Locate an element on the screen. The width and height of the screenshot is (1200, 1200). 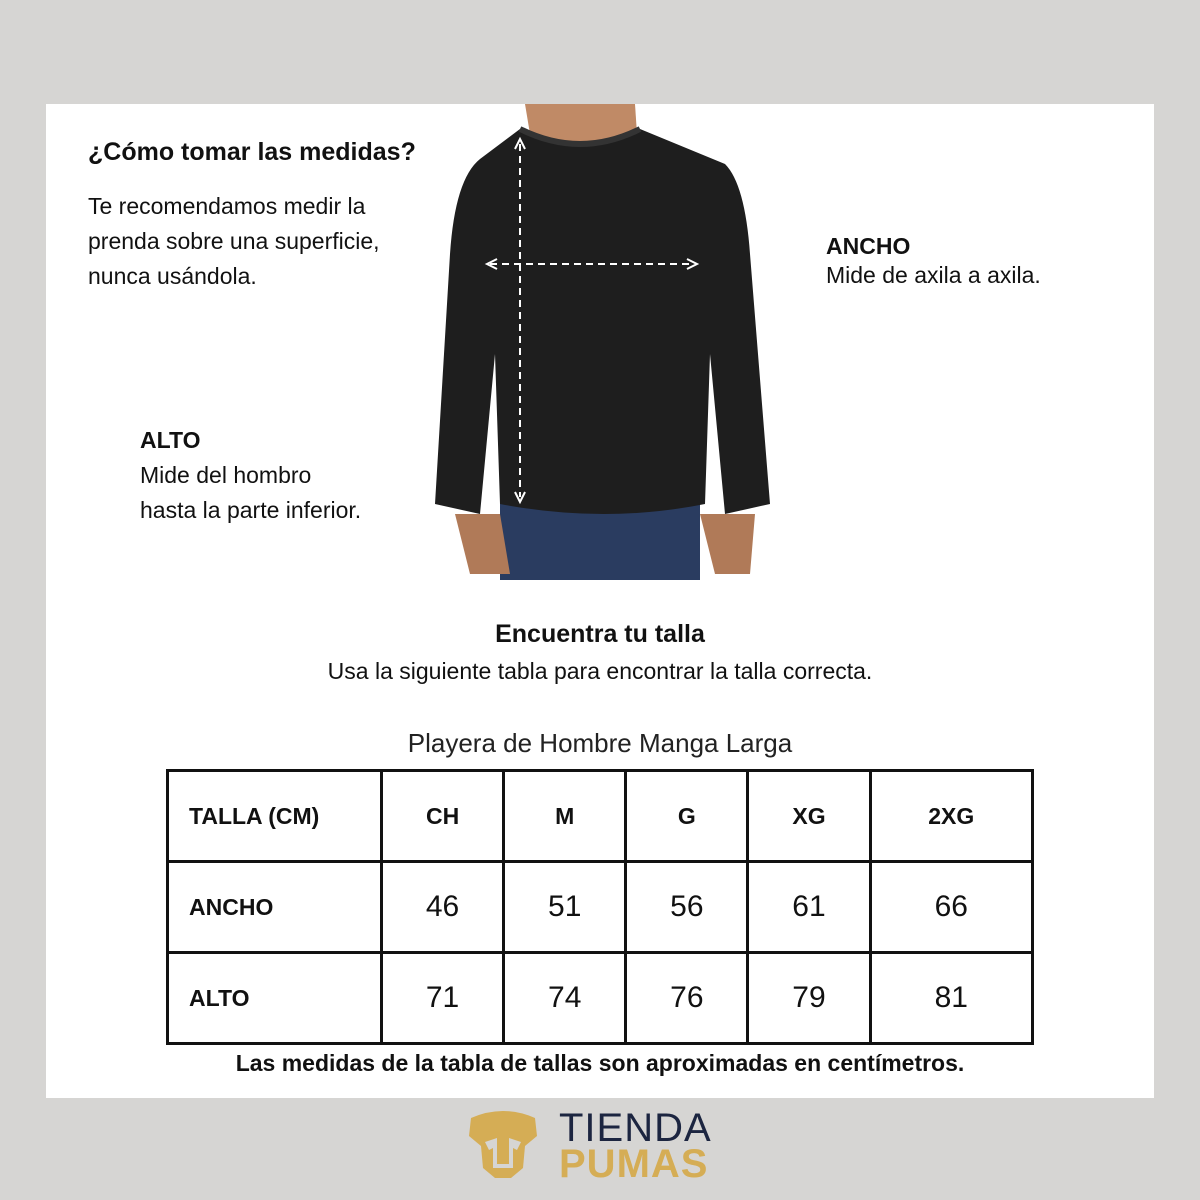
logo-text-tienda: TIENDA is located at coordinates (635, 1128).